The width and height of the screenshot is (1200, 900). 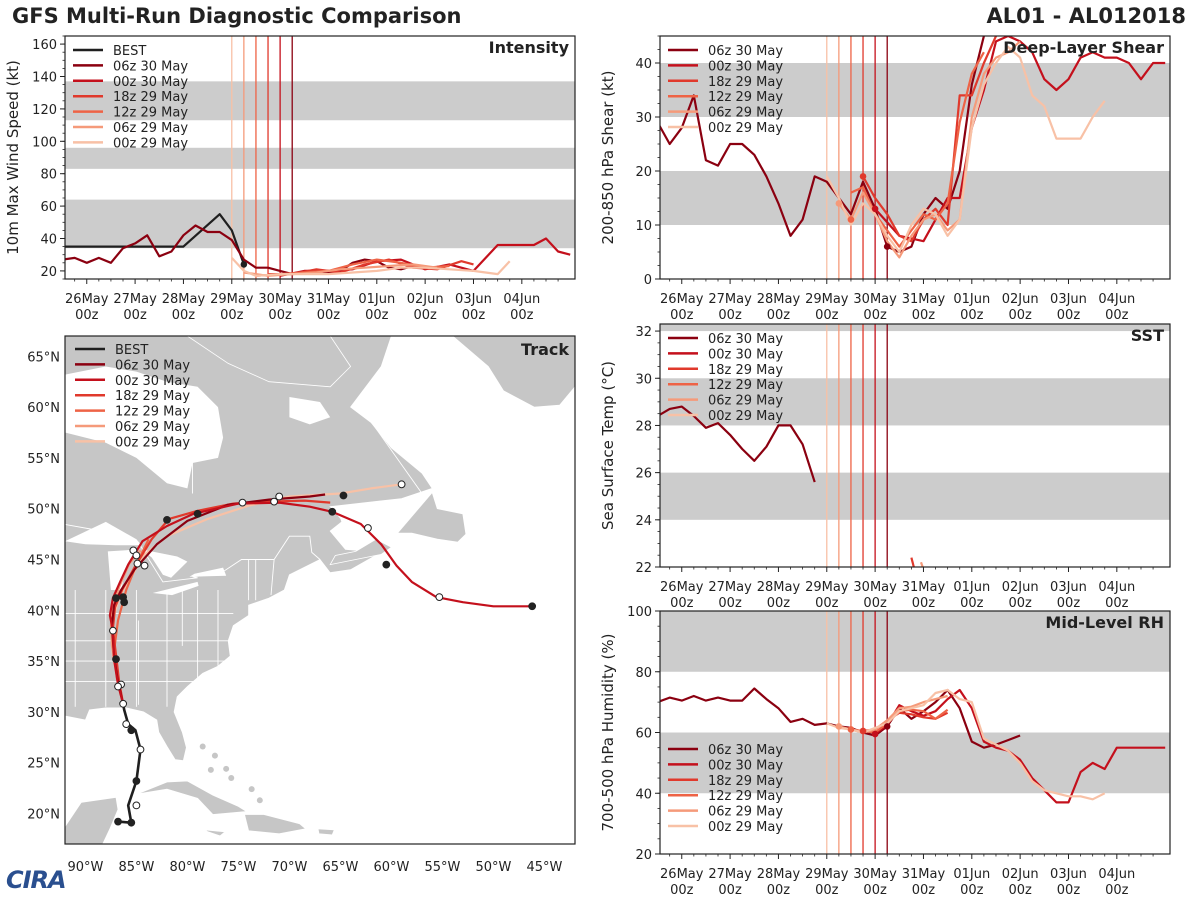 What do you see at coordinates (643, 568) in the screenshot?
I see `y-tick-label: 22` at bounding box center [643, 568].